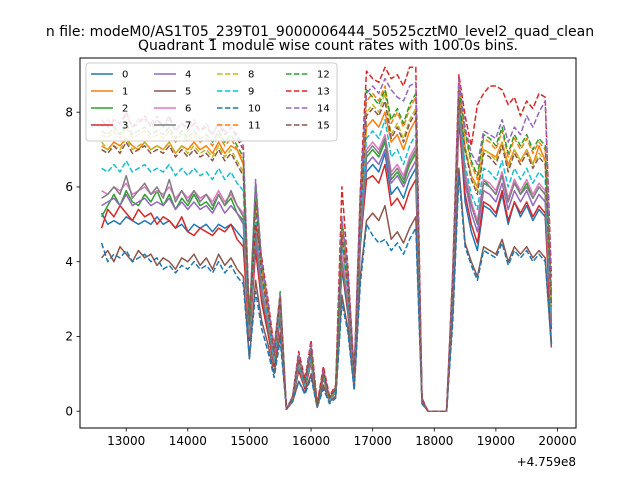 This screenshot has height=480, width=640. What do you see at coordinates (188, 75) in the screenshot?
I see `legend-label-4: 4` at bounding box center [188, 75].